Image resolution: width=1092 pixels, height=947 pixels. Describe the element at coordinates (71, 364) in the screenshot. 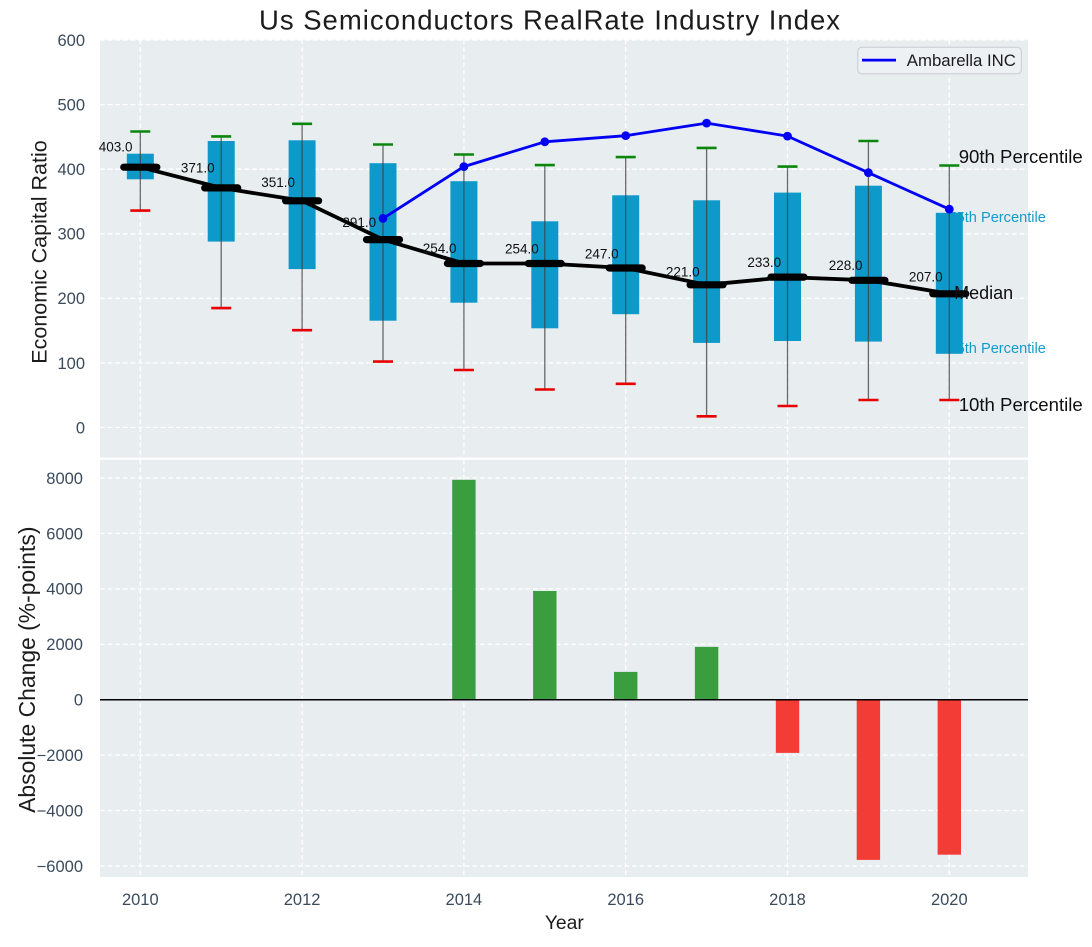

I see `svg-text: 100` at that location.